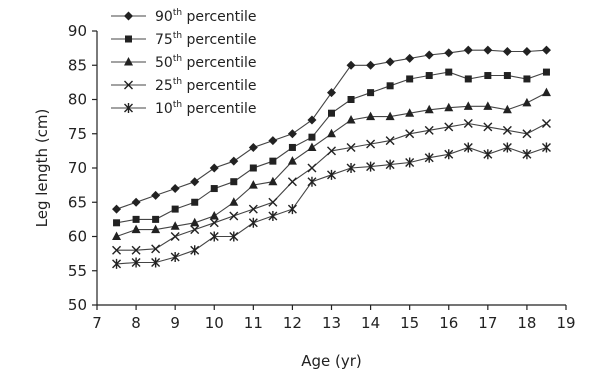  Describe the element at coordinates (136, 323) in the screenshot. I see `x-tick-label: 8` at that location.